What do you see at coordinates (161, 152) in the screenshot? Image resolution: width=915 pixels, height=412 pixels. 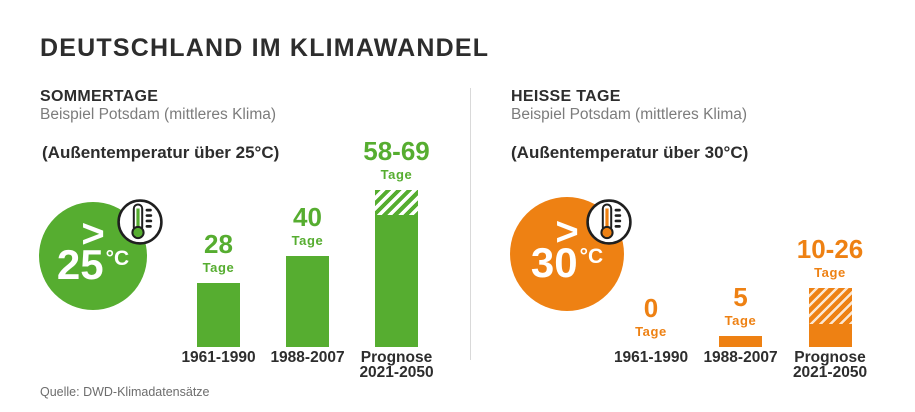 I see `panel-condition: (Außentemperatur über 25°C)` at bounding box center [161, 152].